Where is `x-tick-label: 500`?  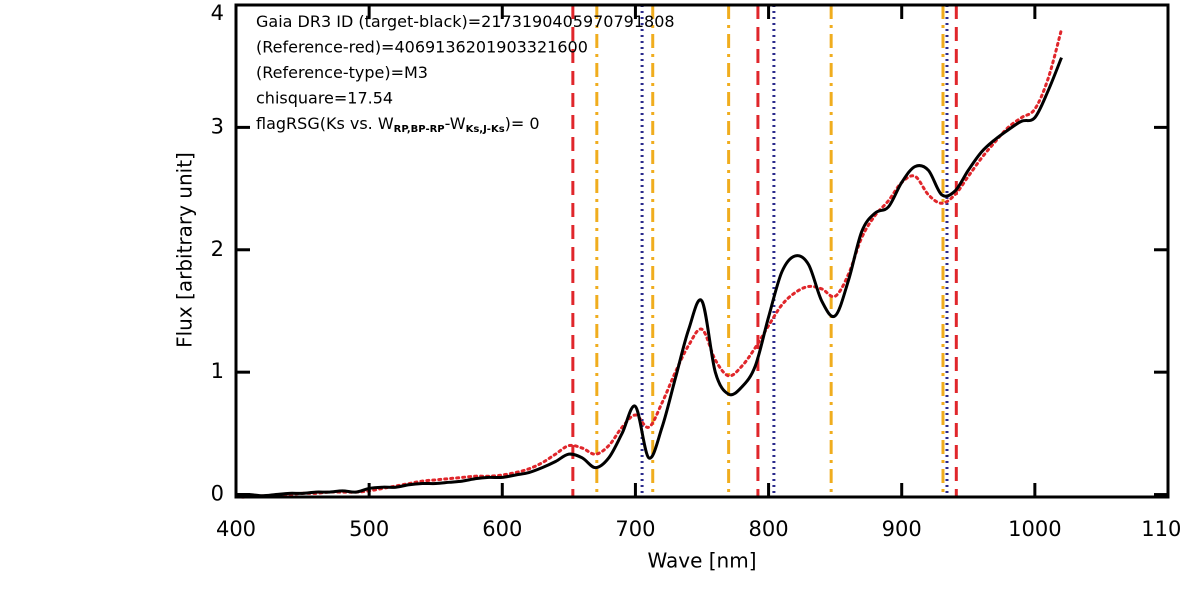 x-tick-label: 500 is located at coordinates (369, 529).